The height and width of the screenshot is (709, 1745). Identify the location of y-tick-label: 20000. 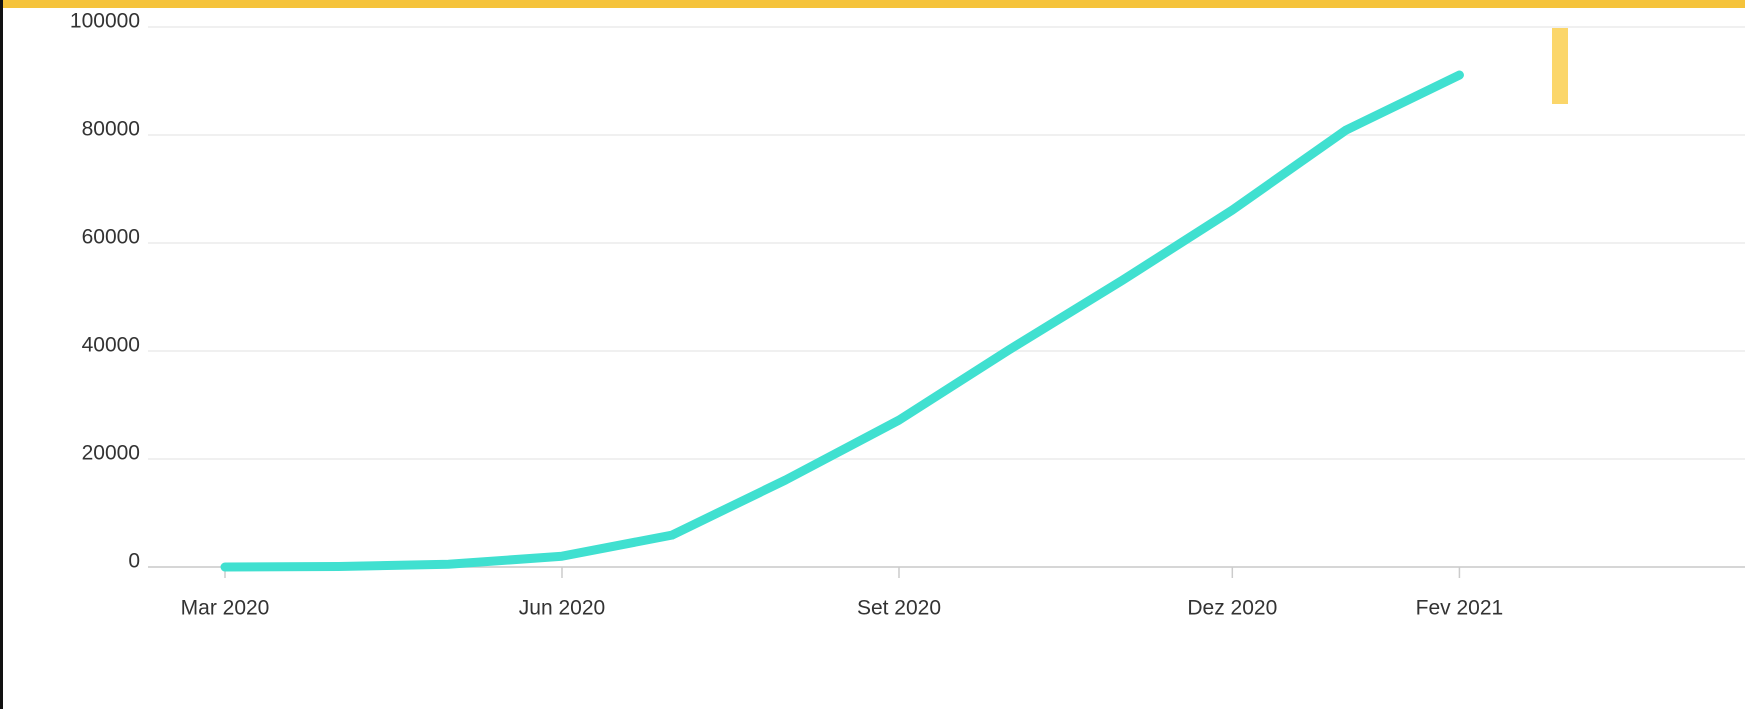
(111, 453).